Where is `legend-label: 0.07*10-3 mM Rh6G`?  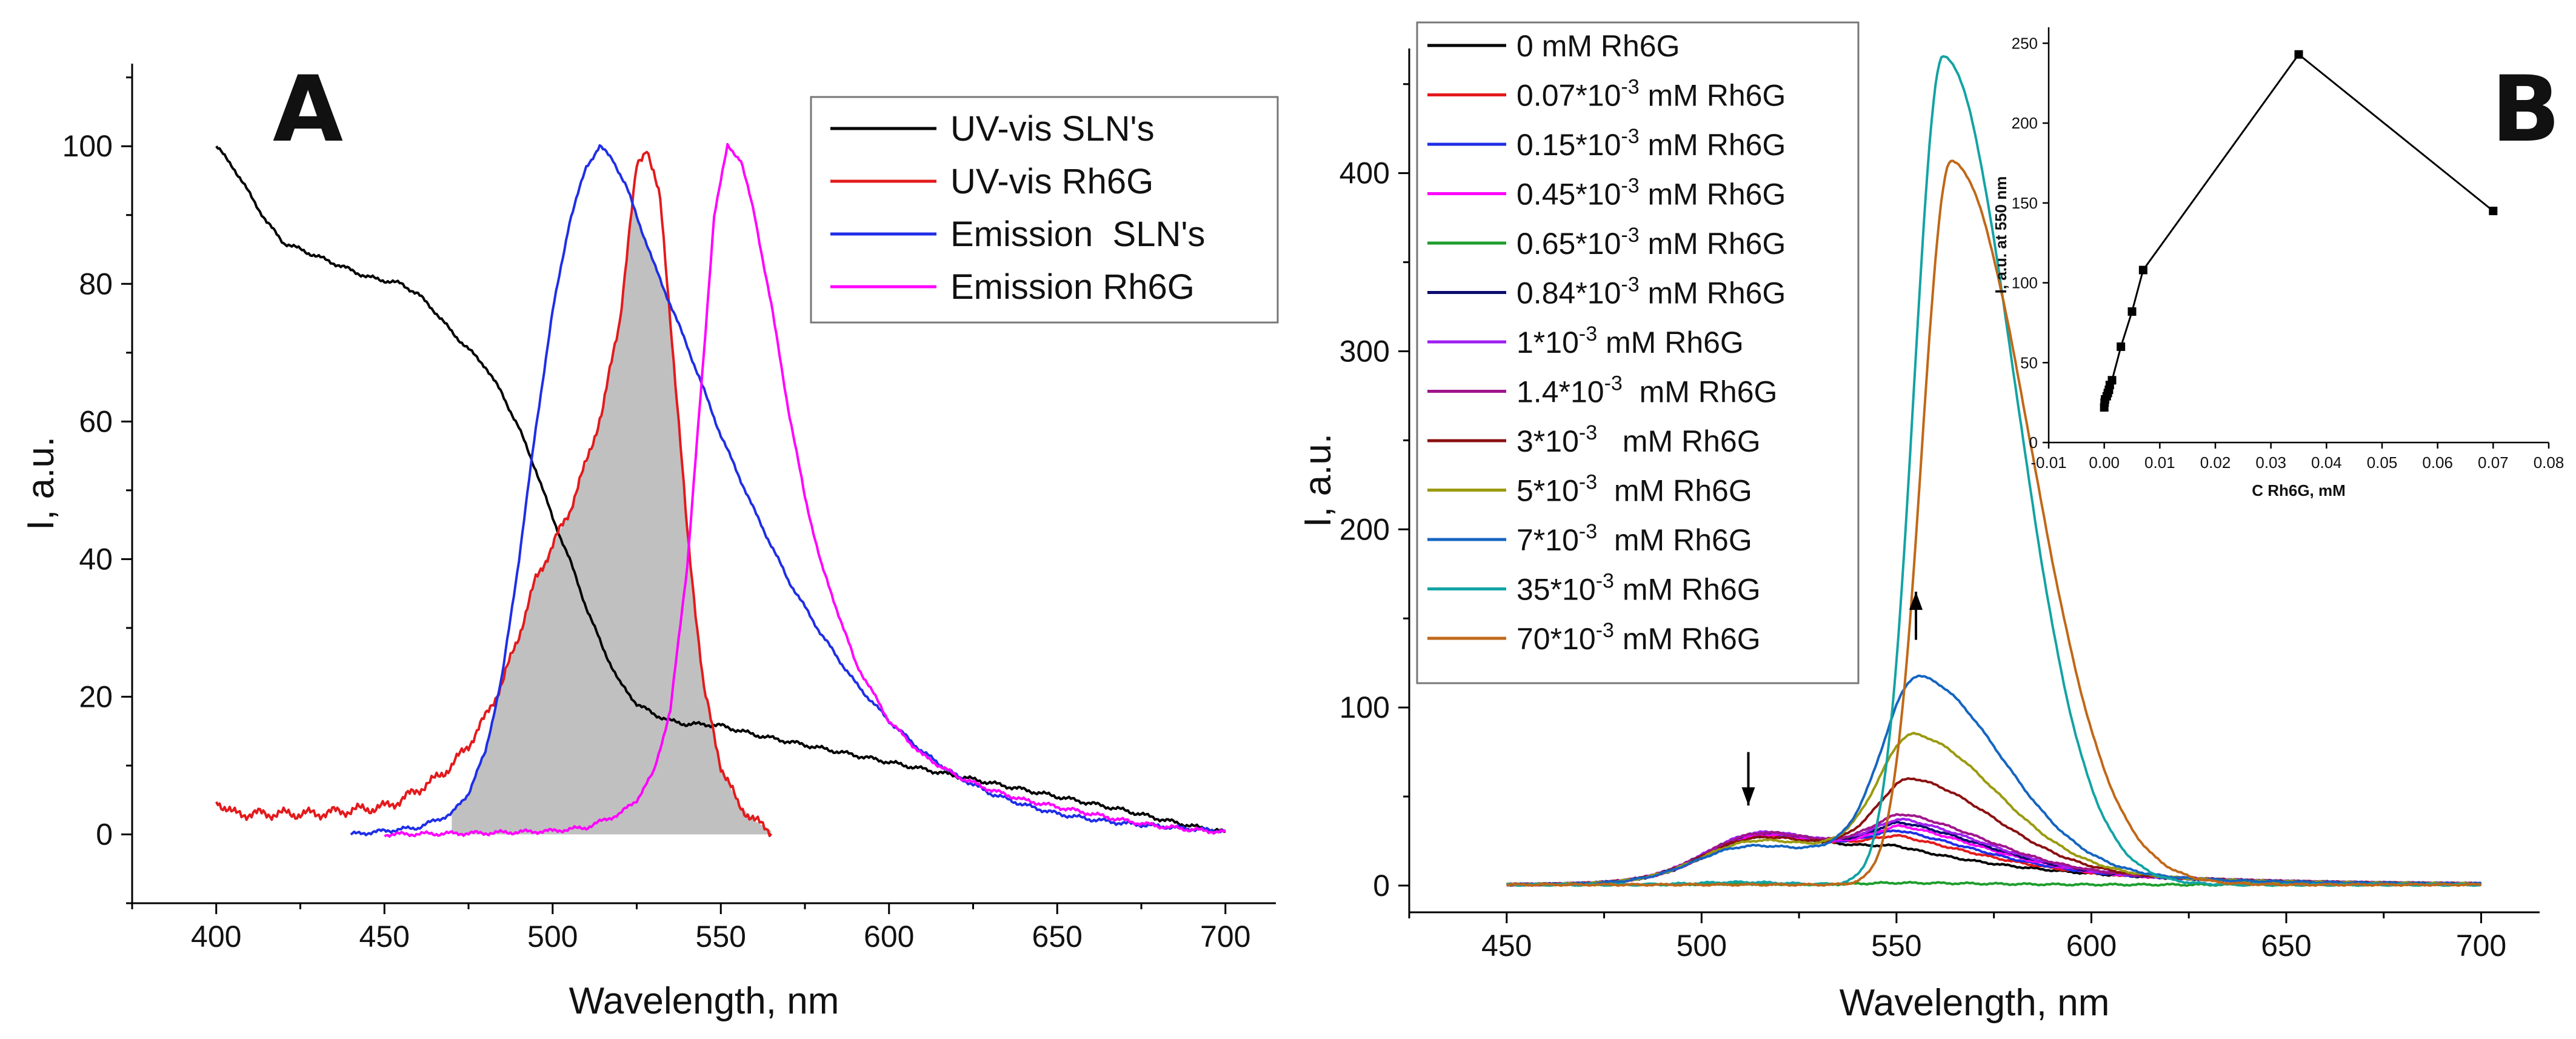 legend-label: 0.07*10-3 mM Rh6G is located at coordinates (1651, 94).